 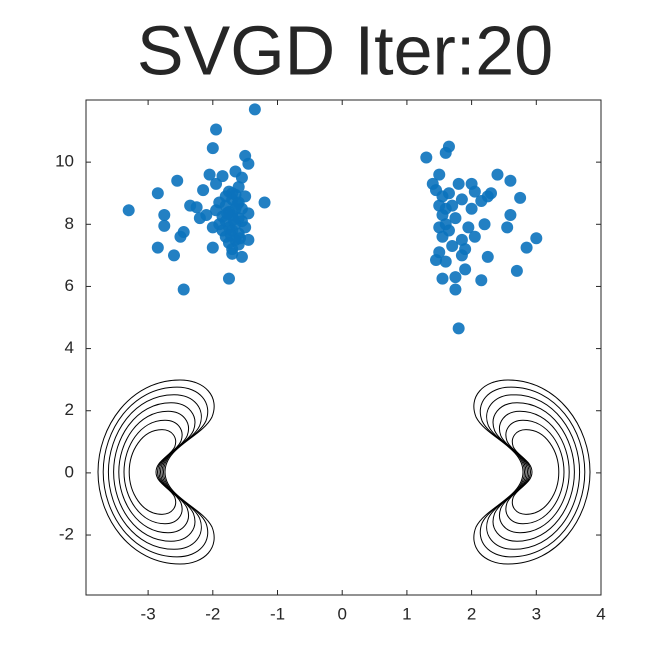 What do you see at coordinates (66, 534) in the screenshot?
I see `y-tick-label: -2` at bounding box center [66, 534].